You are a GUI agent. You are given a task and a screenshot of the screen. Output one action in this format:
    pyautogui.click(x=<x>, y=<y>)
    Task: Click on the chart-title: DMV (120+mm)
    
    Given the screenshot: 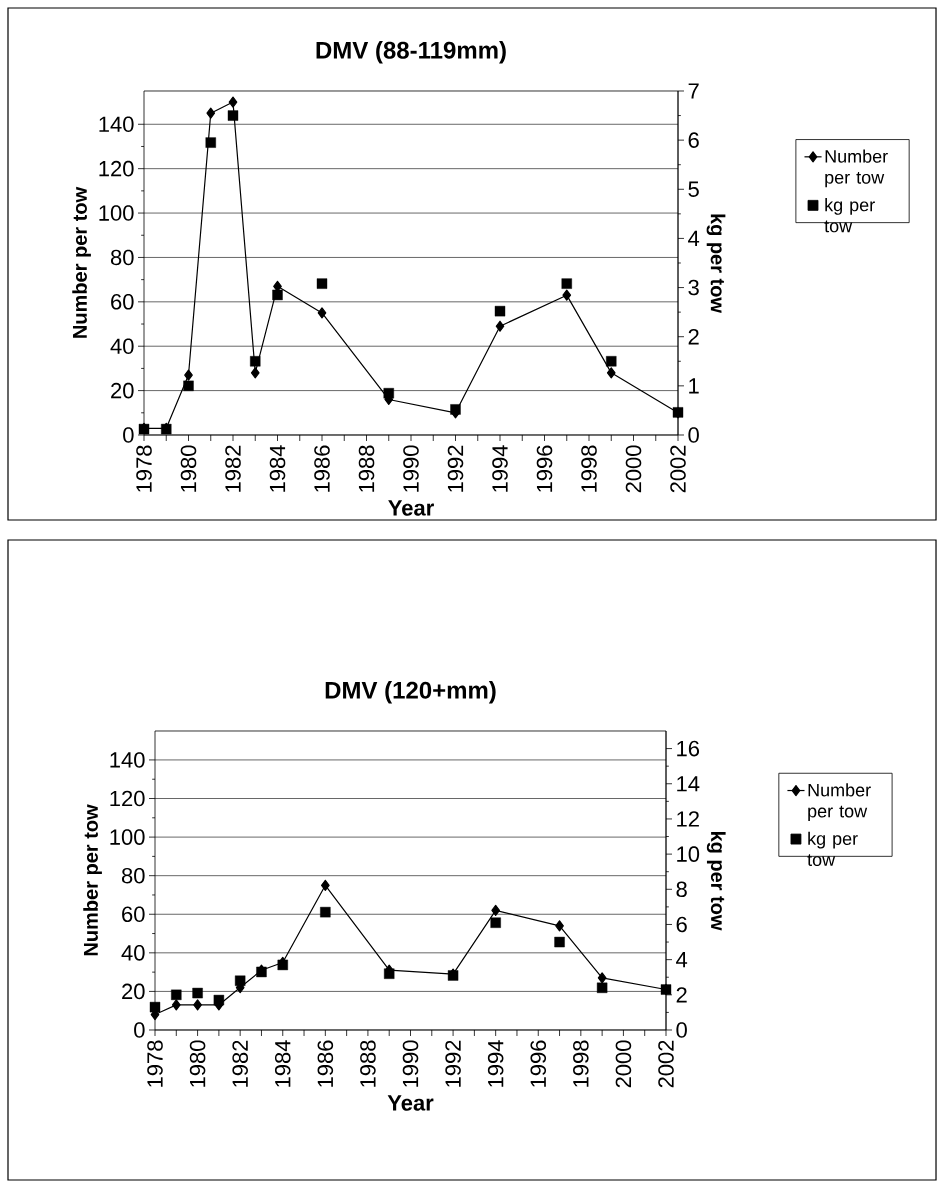 What is the action you would take?
    pyautogui.click(x=410, y=692)
    